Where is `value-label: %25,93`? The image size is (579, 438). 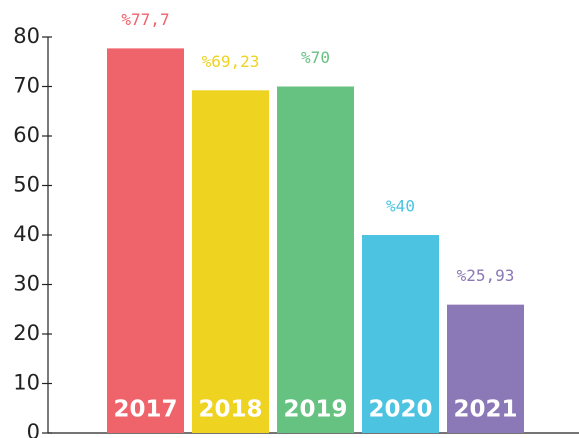
value-label: %25,93 is located at coordinates (486, 275).